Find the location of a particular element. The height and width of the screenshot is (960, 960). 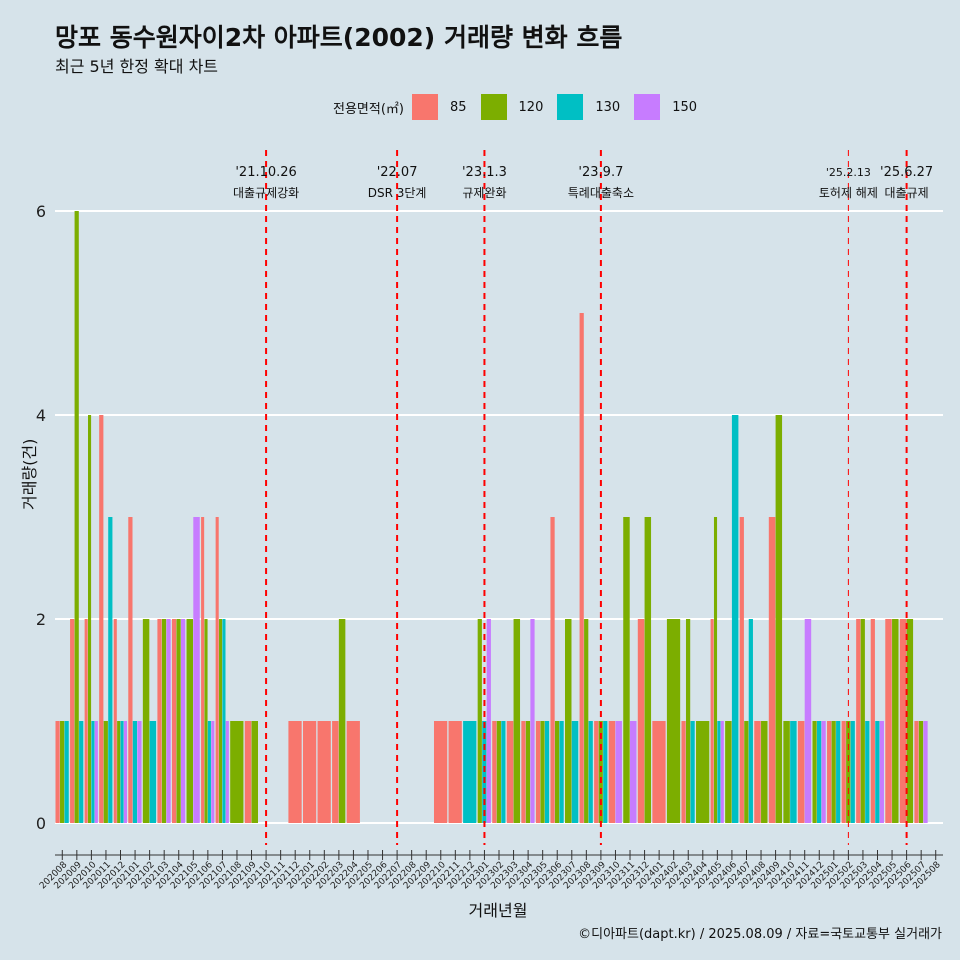

legend-title: 전용면적(㎡) is located at coordinates (368, 109).